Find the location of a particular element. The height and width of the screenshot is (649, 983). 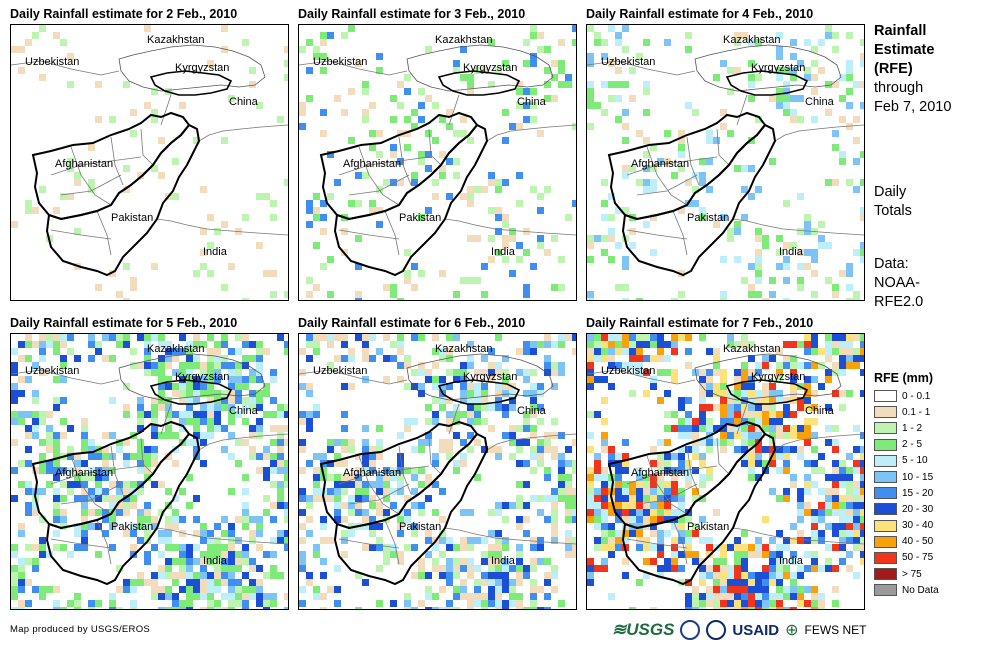

legend-label: 40 - 50 is located at coordinates (918, 542).